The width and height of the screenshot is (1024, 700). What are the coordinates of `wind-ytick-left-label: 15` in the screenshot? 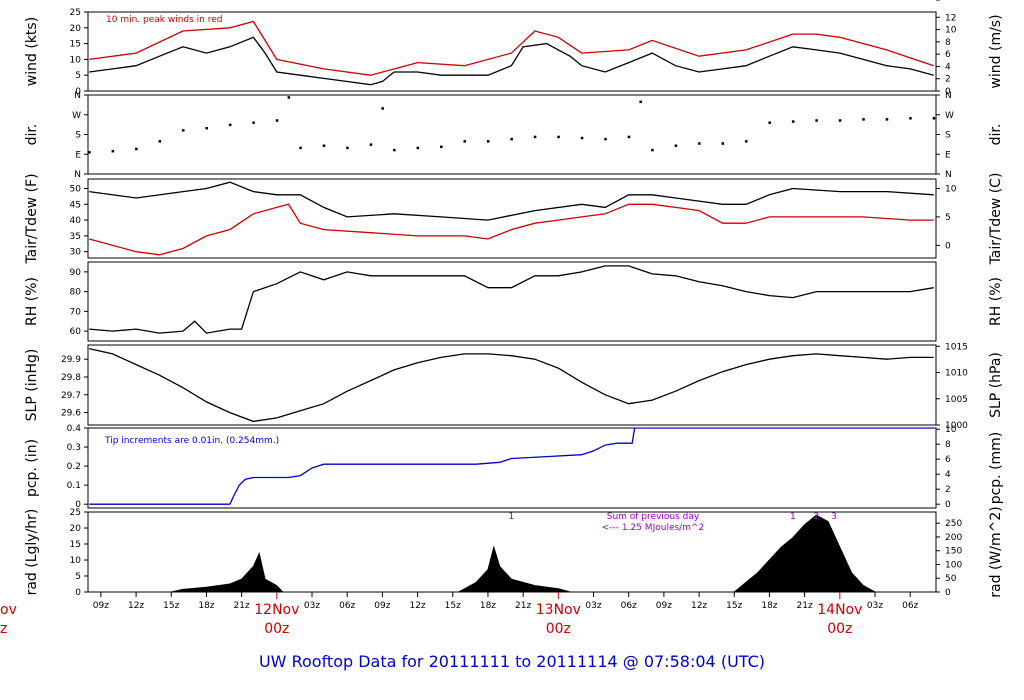 It's located at (75, 45).